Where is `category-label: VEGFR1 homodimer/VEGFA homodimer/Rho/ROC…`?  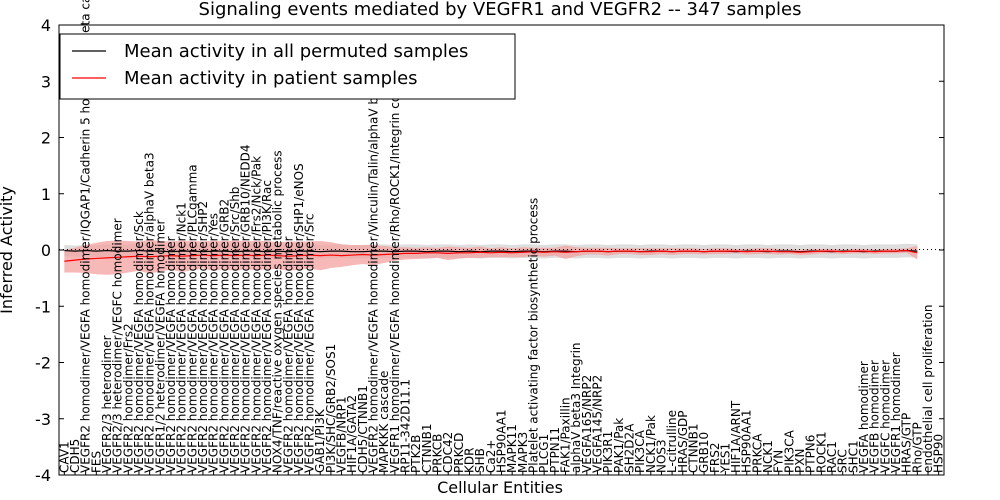
category-label: VEGFR1 homodimer/VEGFA homodimer/Rho/ROC… is located at coordinates (395, 265).